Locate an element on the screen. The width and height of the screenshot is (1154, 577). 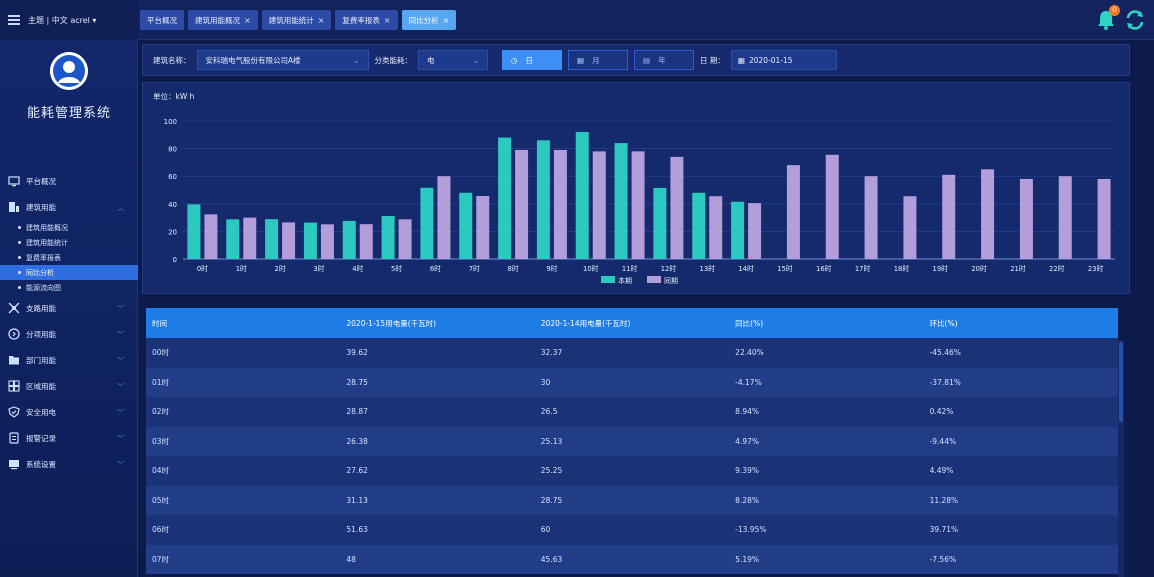
x-tick-label: 22时 is located at coordinates (1057, 268).